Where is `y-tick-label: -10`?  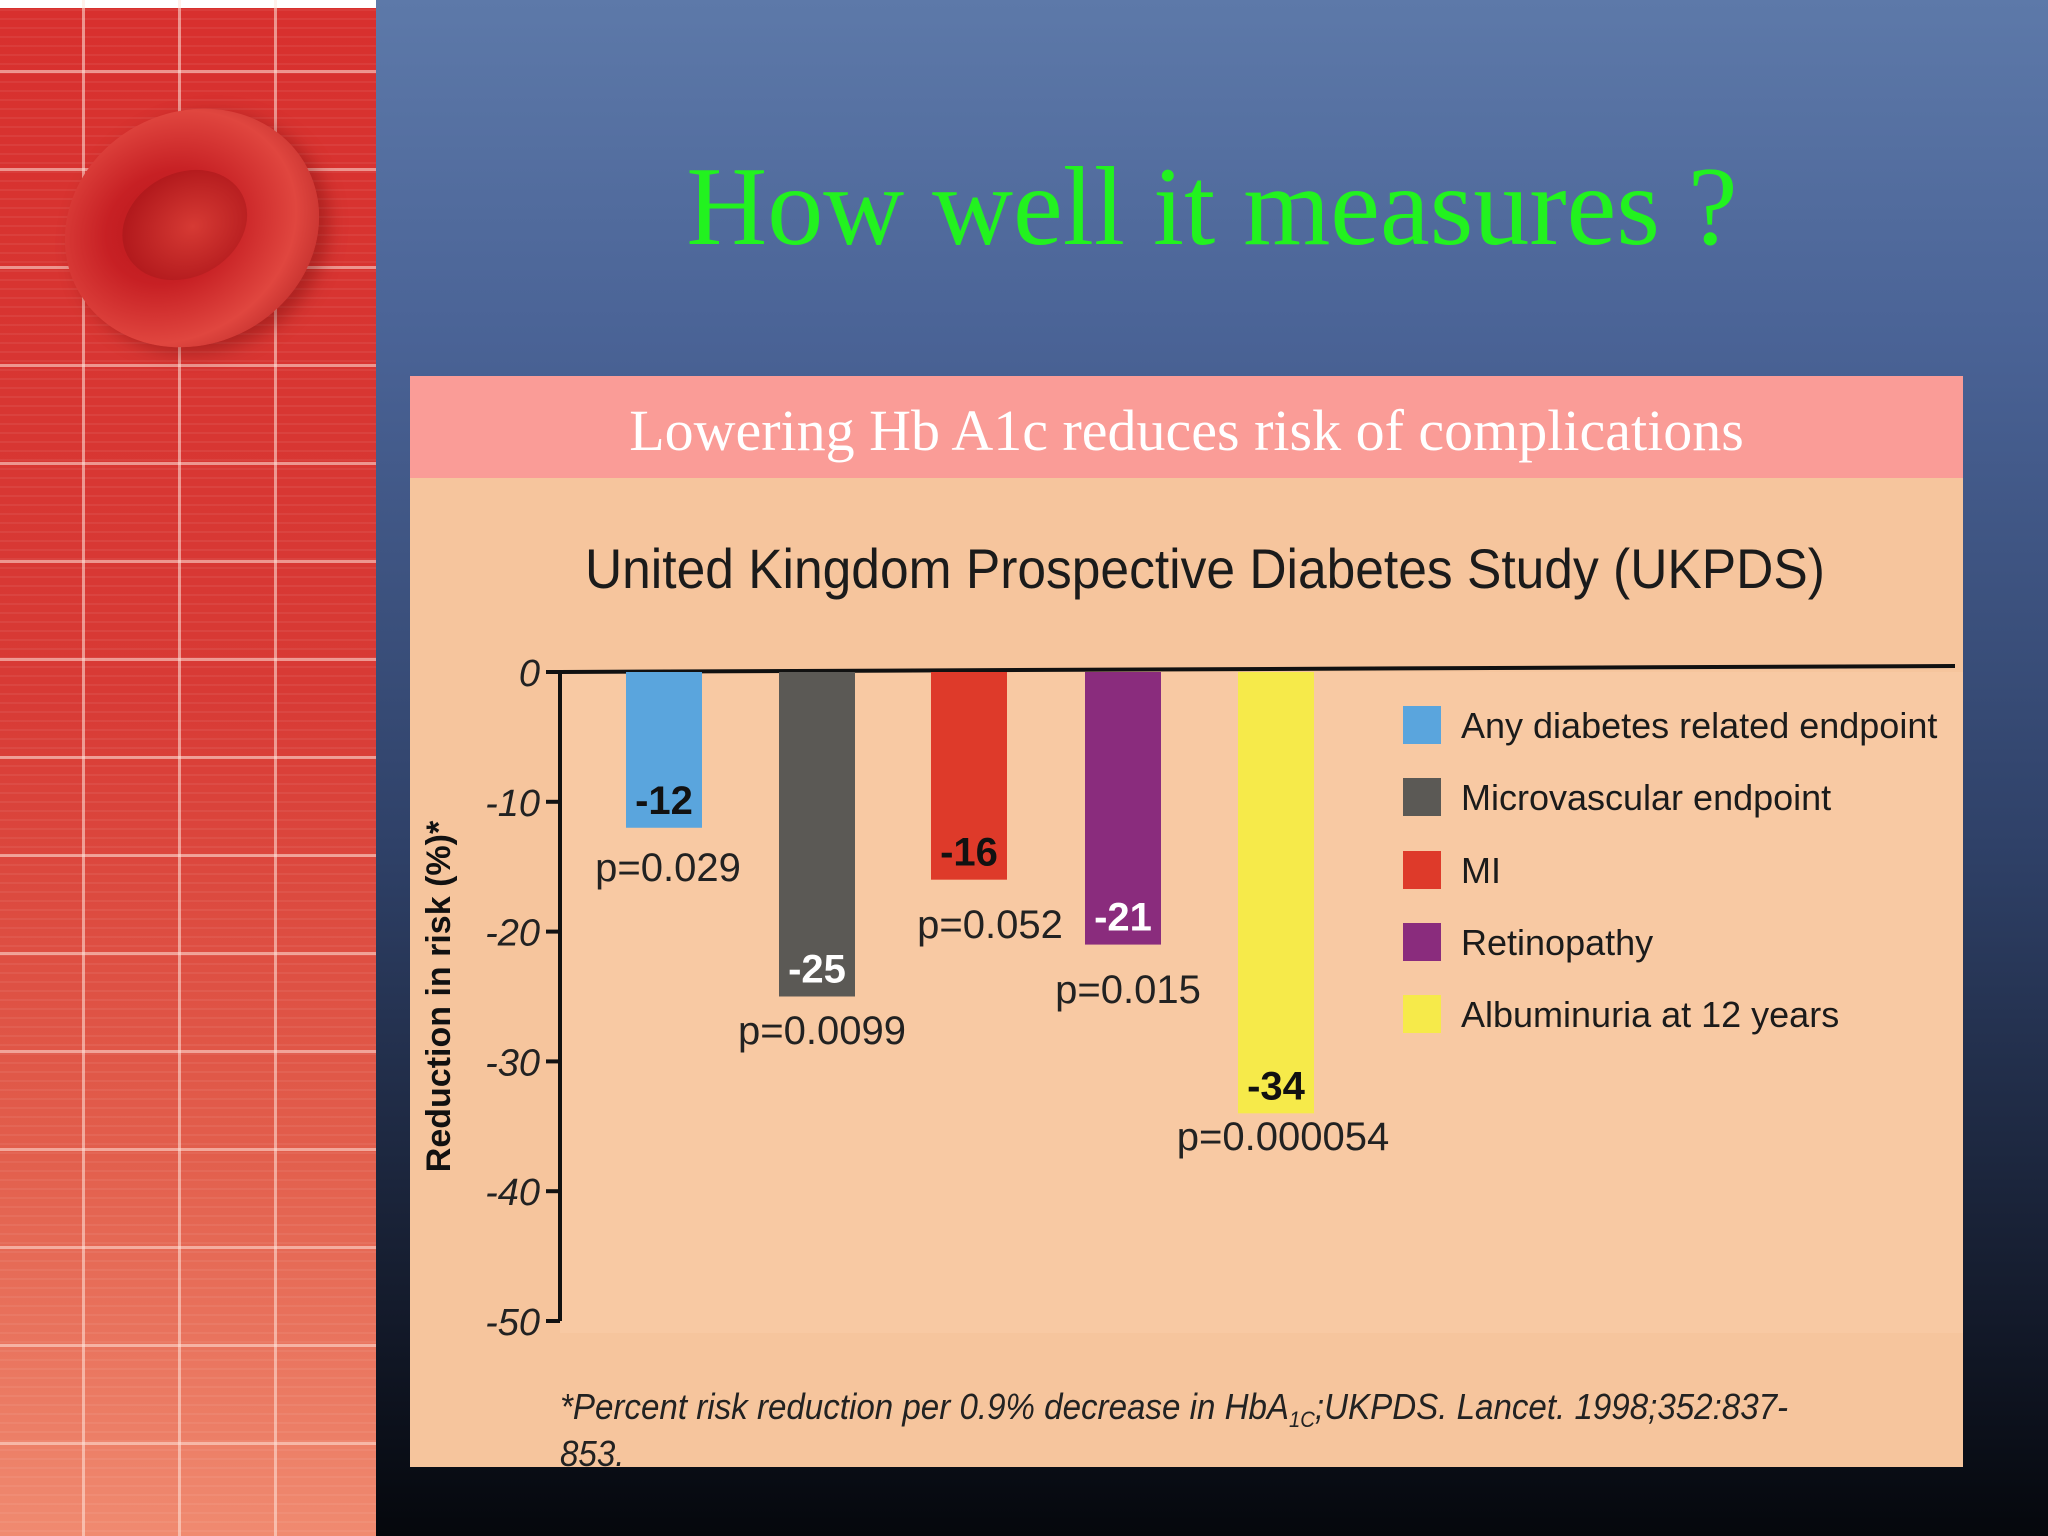
y-tick-label: -10 is located at coordinates (512, 804).